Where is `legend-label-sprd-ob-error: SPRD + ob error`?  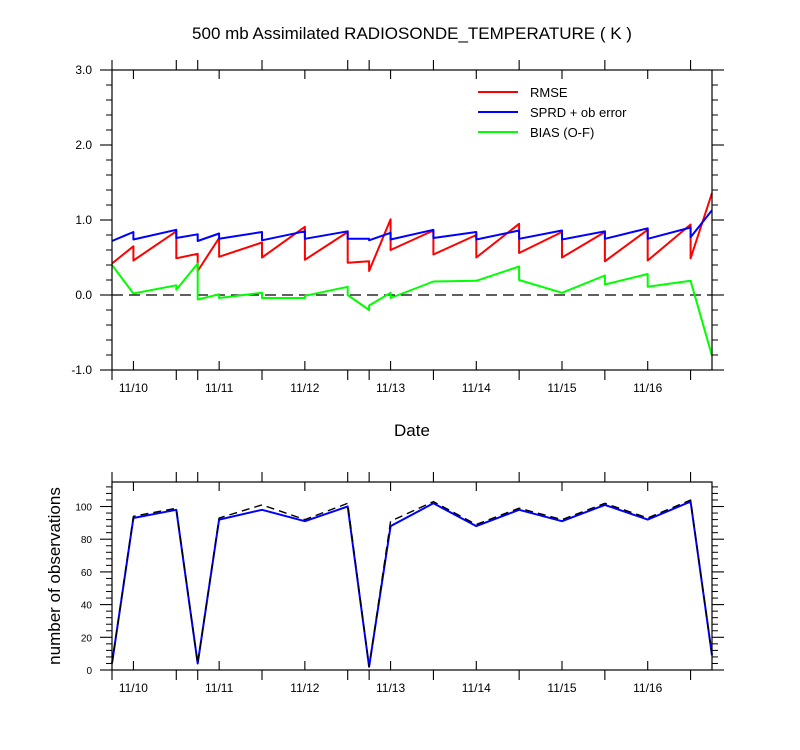
legend-label-sprd-ob-error: SPRD + ob error is located at coordinates (578, 112).